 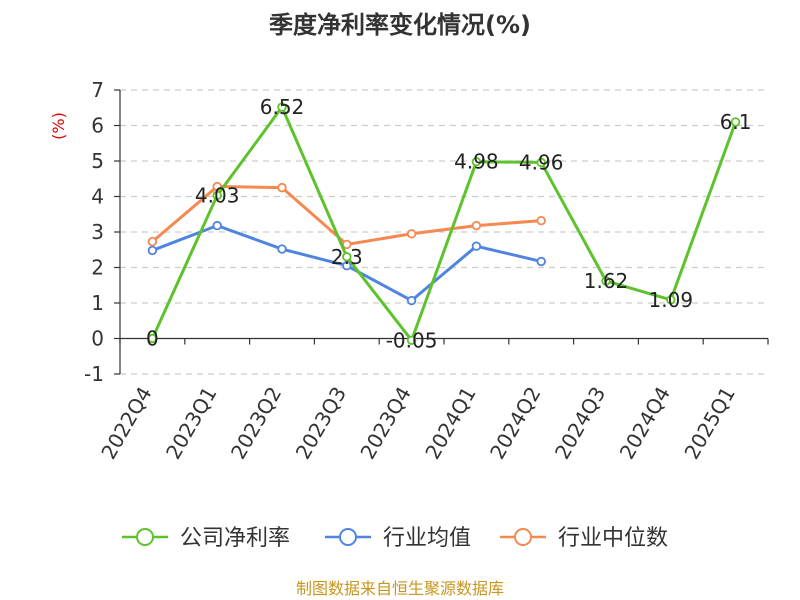 I want to click on y-tick-label: 5, so click(x=97, y=161).